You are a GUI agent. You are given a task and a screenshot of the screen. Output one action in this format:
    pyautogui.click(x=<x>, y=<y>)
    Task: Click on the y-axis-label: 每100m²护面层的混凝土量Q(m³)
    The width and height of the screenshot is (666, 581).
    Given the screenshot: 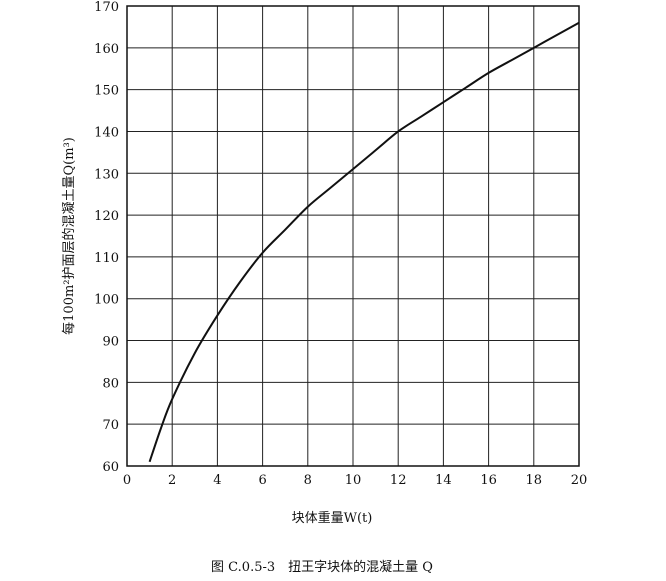 What is the action you would take?
    pyautogui.click(x=69, y=236)
    